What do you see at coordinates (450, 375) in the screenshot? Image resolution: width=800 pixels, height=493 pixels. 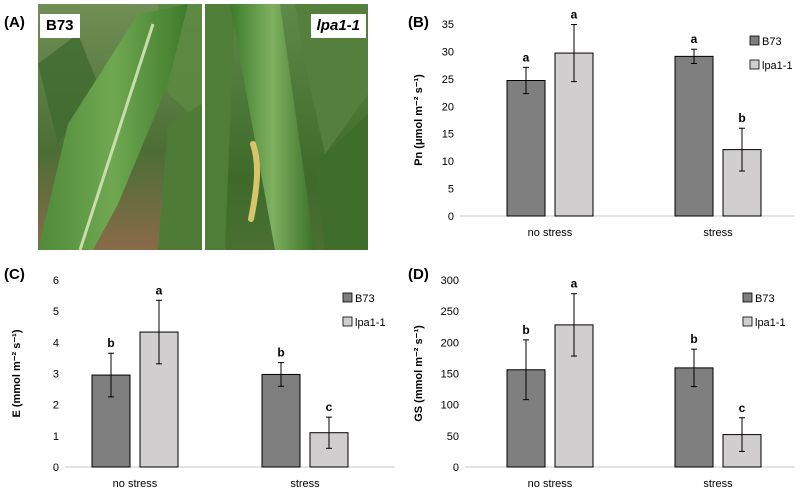 I see `y-tick-label: 150` at bounding box center [450, 375].